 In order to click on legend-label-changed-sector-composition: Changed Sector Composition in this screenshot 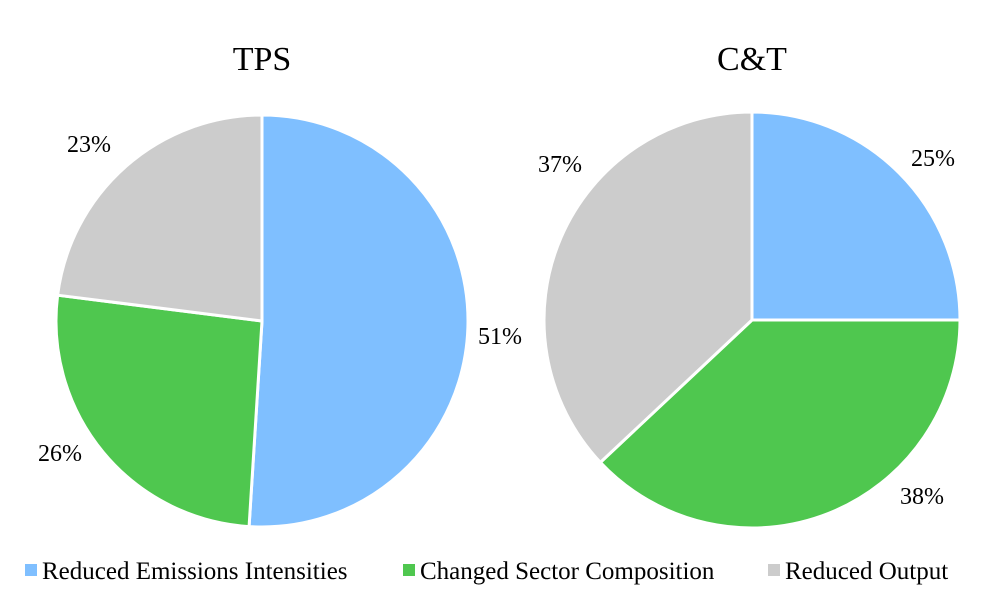, I will do `click(567, 571)`.